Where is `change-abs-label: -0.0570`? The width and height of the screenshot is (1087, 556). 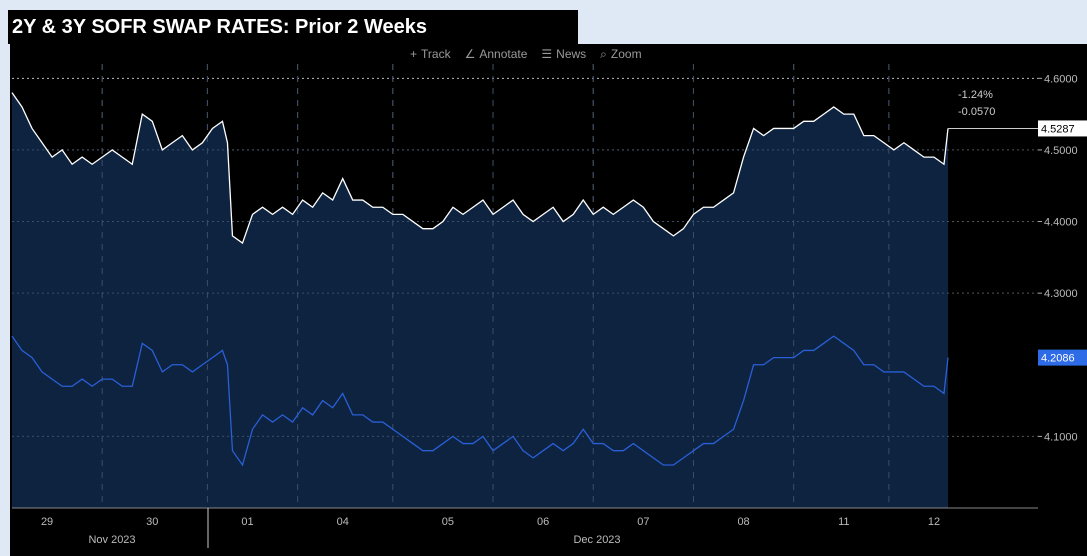 change-abs-label: -0.0570 is located at coordinates (976, 112).